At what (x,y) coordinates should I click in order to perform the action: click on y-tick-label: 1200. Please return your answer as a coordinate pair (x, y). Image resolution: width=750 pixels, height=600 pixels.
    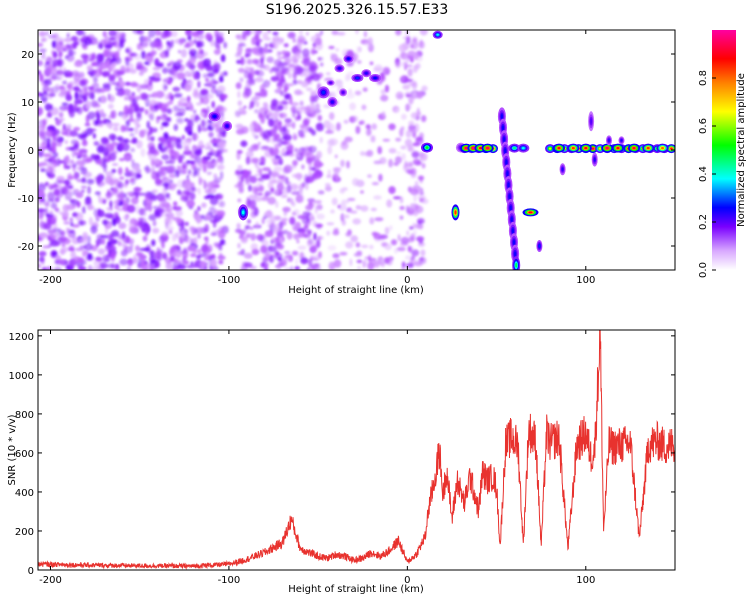
    Looking at the image, I should click on (21, 337).